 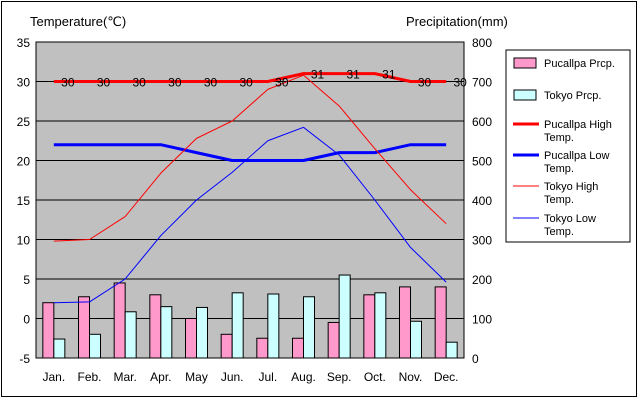 What do you see at coordinates (160, 377) in the screenshot?
I see `x-tick-3: Apr.` at bounding box center [160, 377].